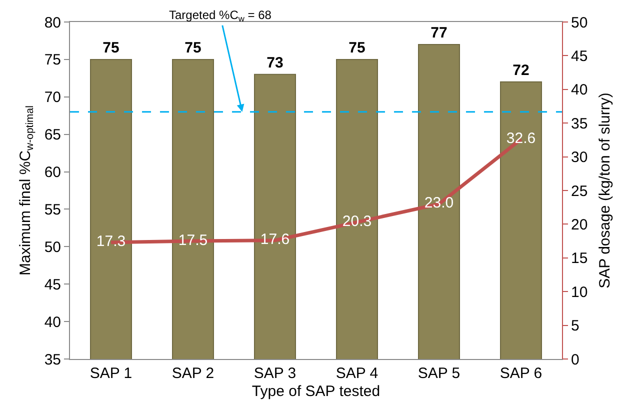 Image resolution: width=632 pixels, height=409 pixels. I want to click on y2-tick-label: 10, so click(579, 292).